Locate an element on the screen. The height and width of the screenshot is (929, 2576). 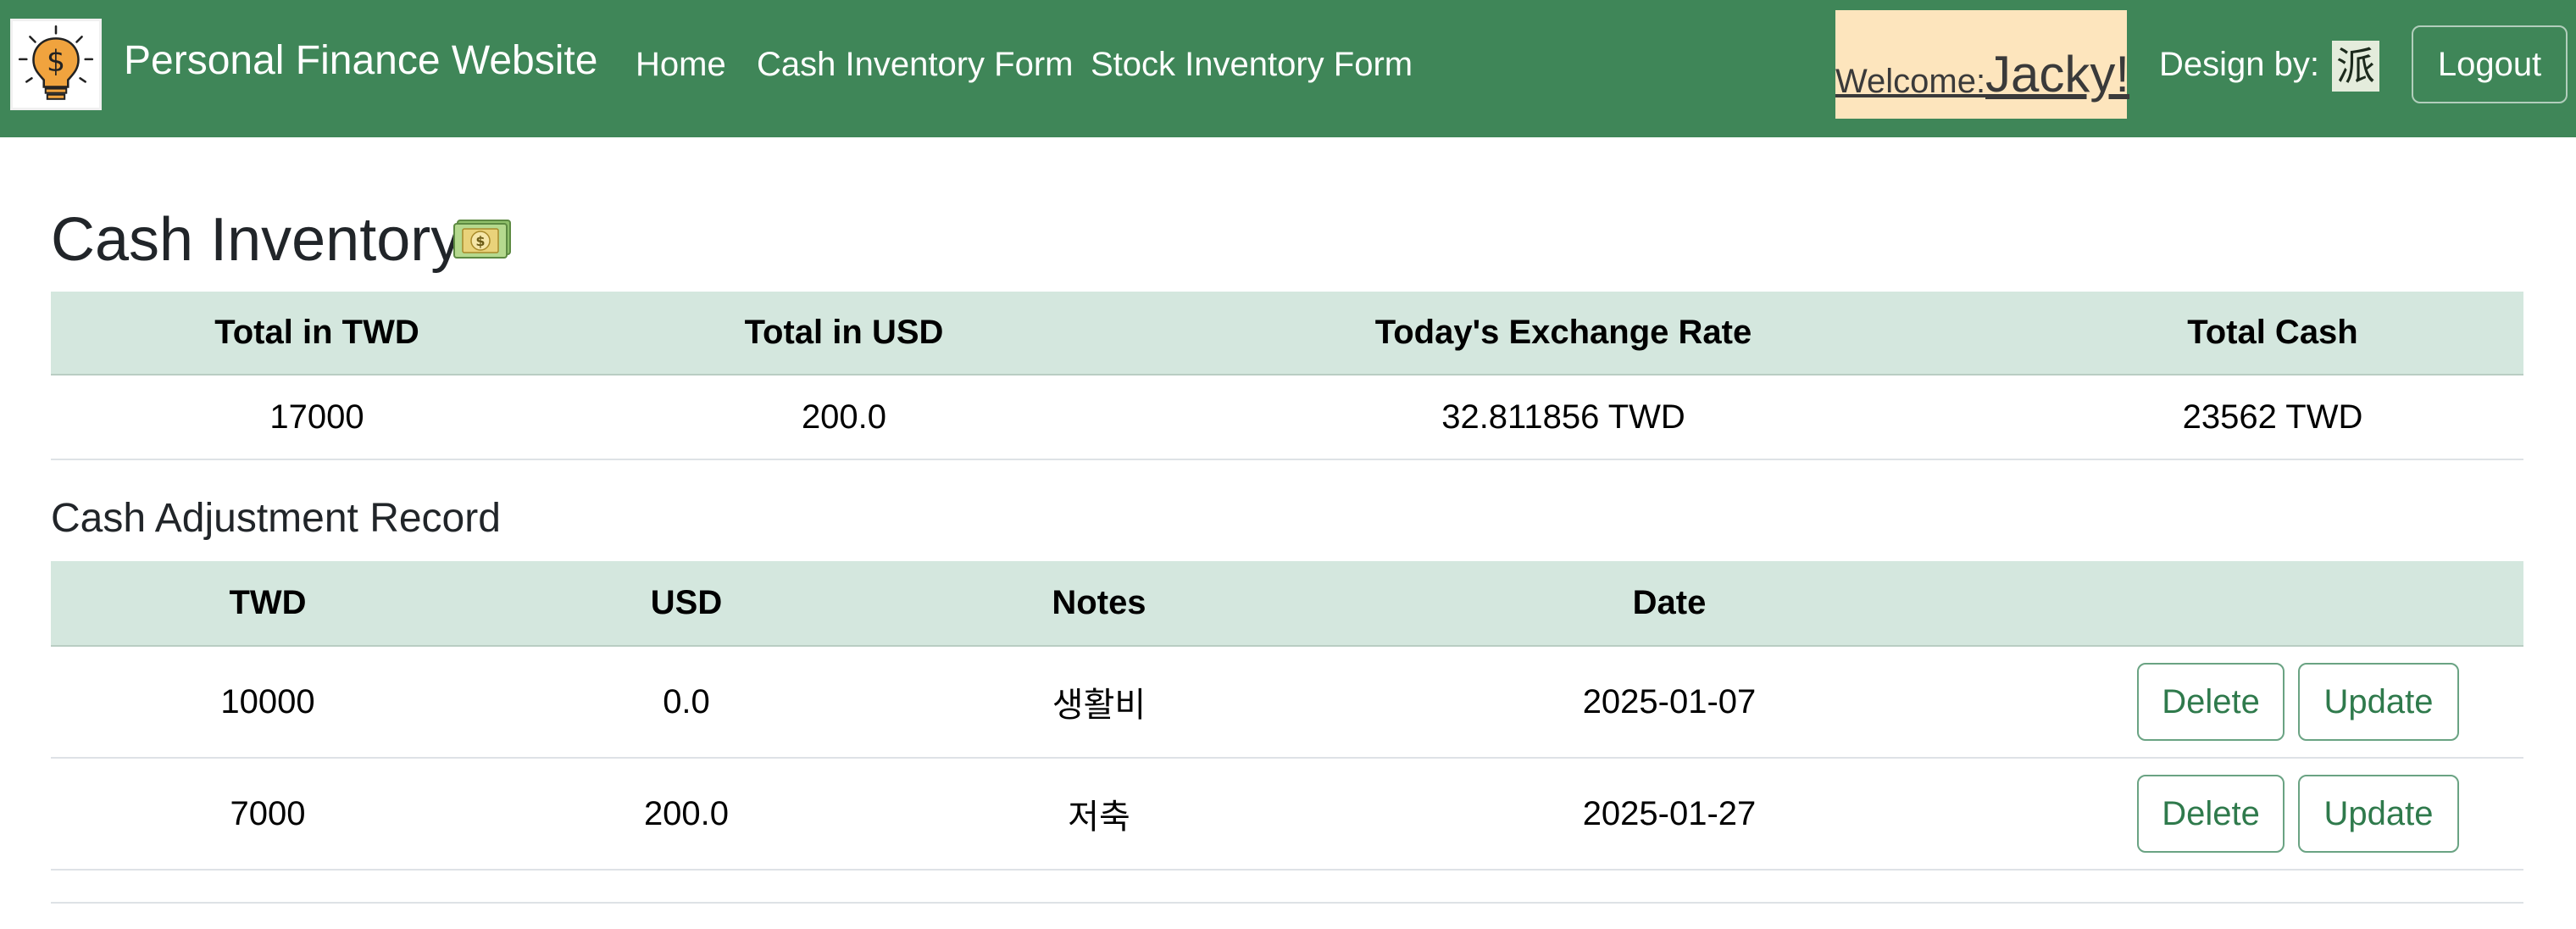
header-total-usd: Total in USD is located at coordinates (844, 334).